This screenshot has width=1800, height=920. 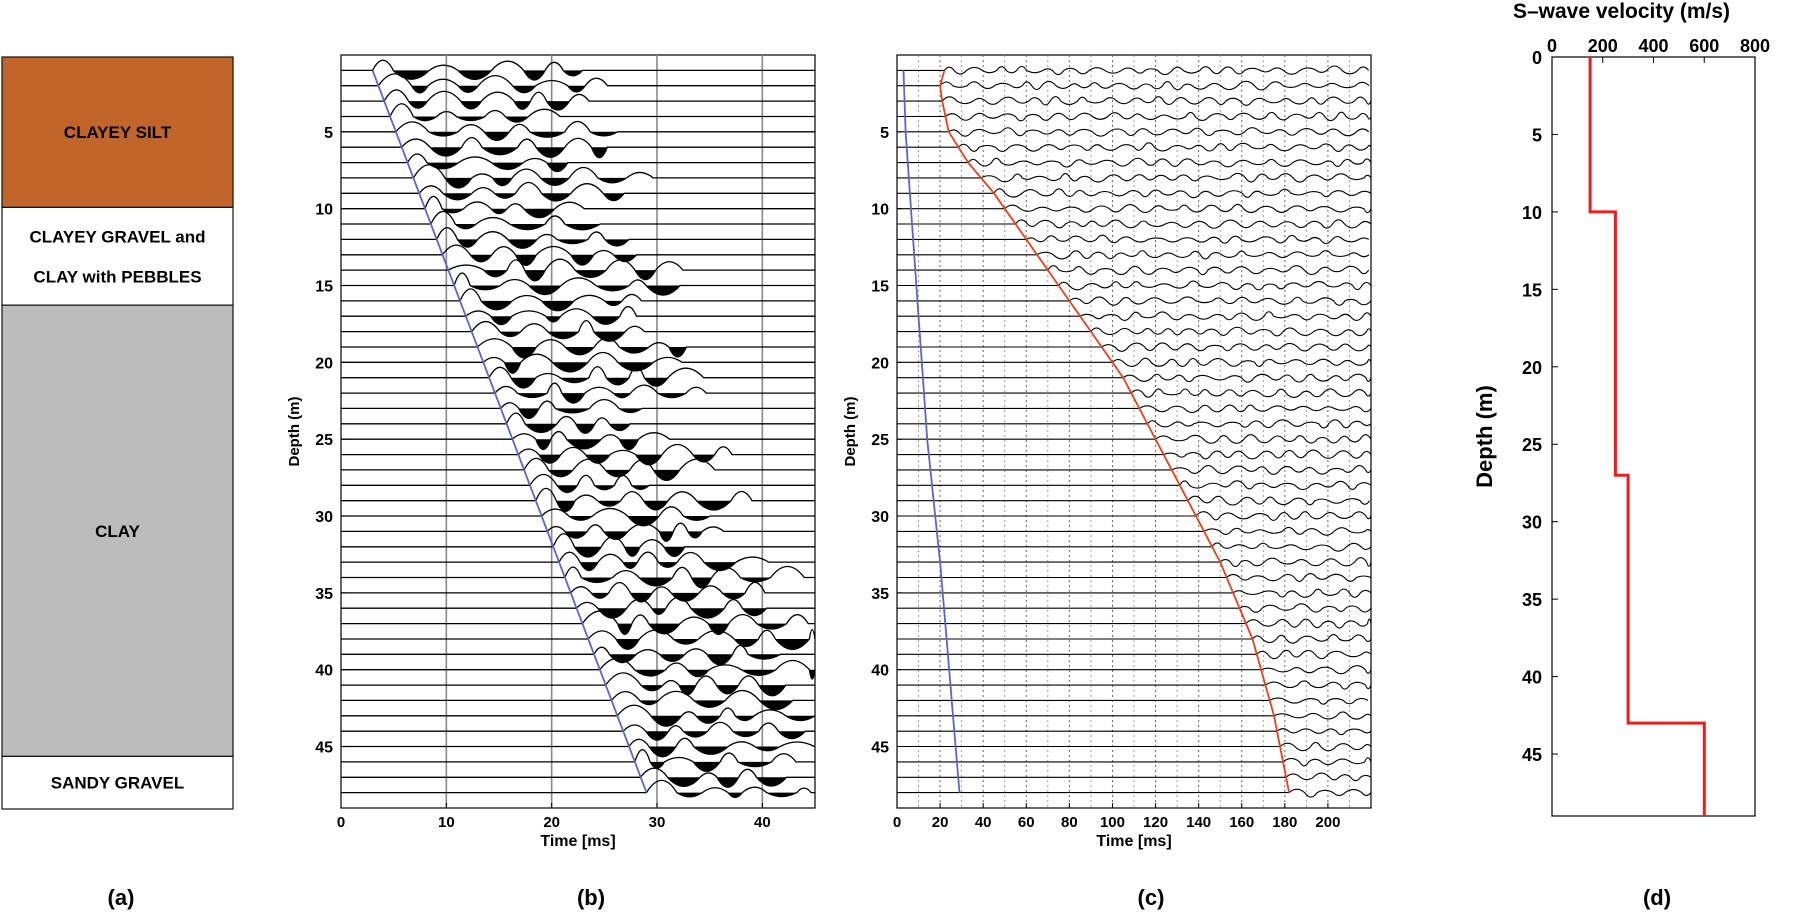 What do you see at coordinates (880, 517) in the screenshot?
I see `y-tick-label: 30` at bounding box center [880, 517].